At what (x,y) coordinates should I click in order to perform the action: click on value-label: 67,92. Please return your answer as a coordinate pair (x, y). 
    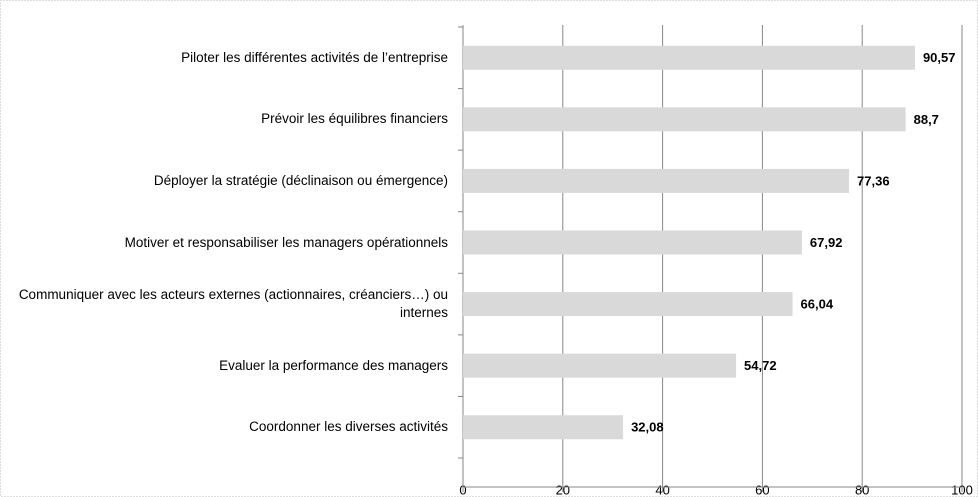
    Looking at the image, I should click on (826, 242).